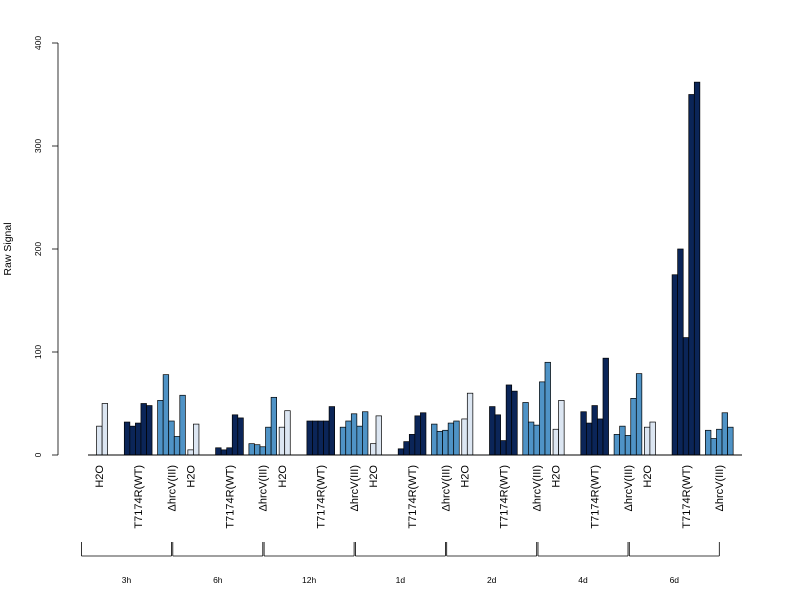 This screenshot has width=800, height=600. I want to click on group-label: 3h, so click(127, 580).